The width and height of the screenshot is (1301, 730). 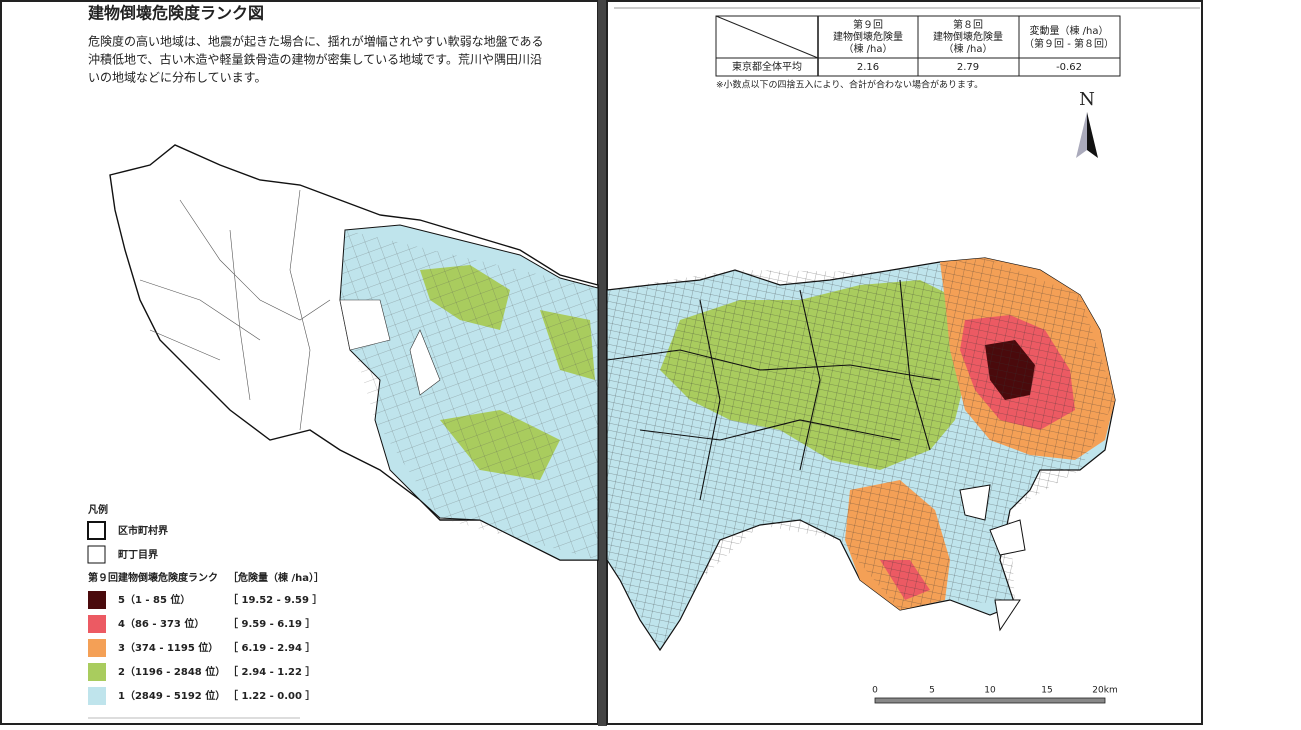 What do you see at coordinates (1069, 67) in the screenshot?
I see `table-cell: -0.62` at bounding box center [1069, 67].